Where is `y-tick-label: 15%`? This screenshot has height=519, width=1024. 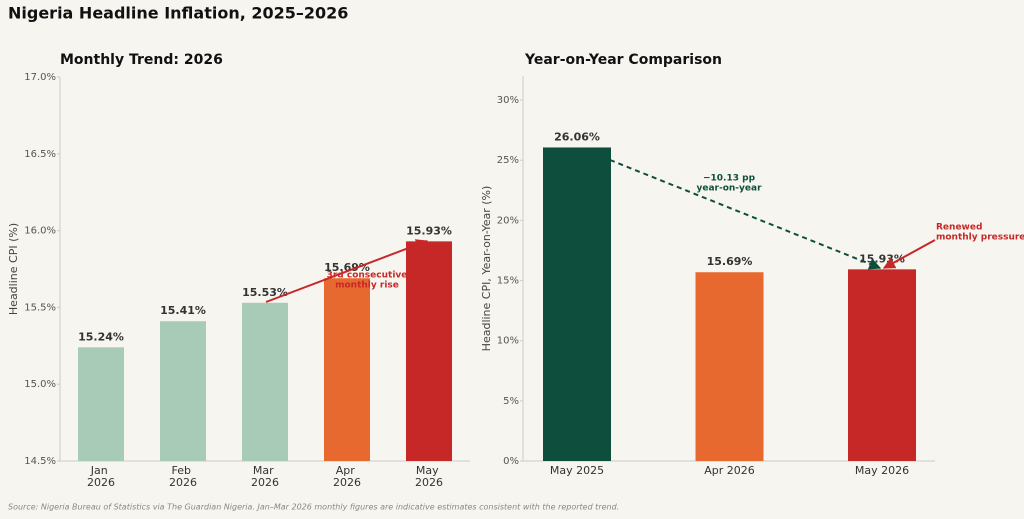
y-tick-label: 15% is located at coordinates (508, 281).